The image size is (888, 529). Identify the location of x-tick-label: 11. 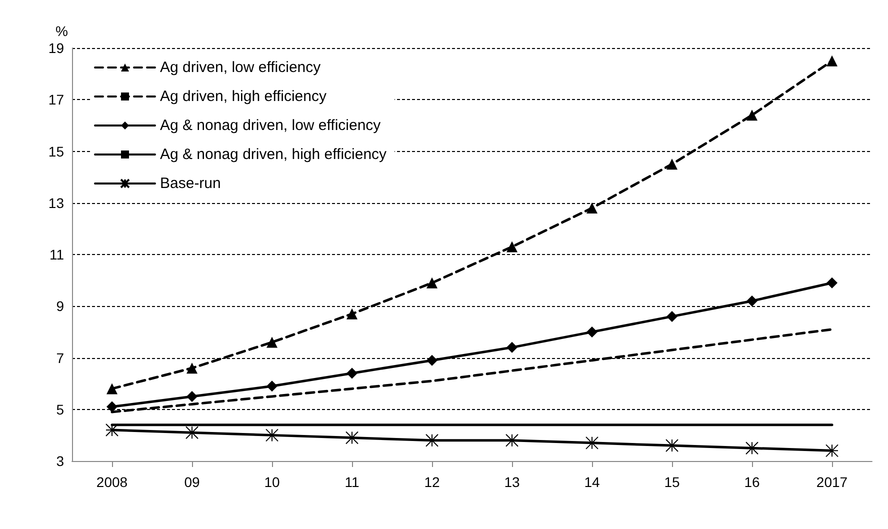
(352, 482).